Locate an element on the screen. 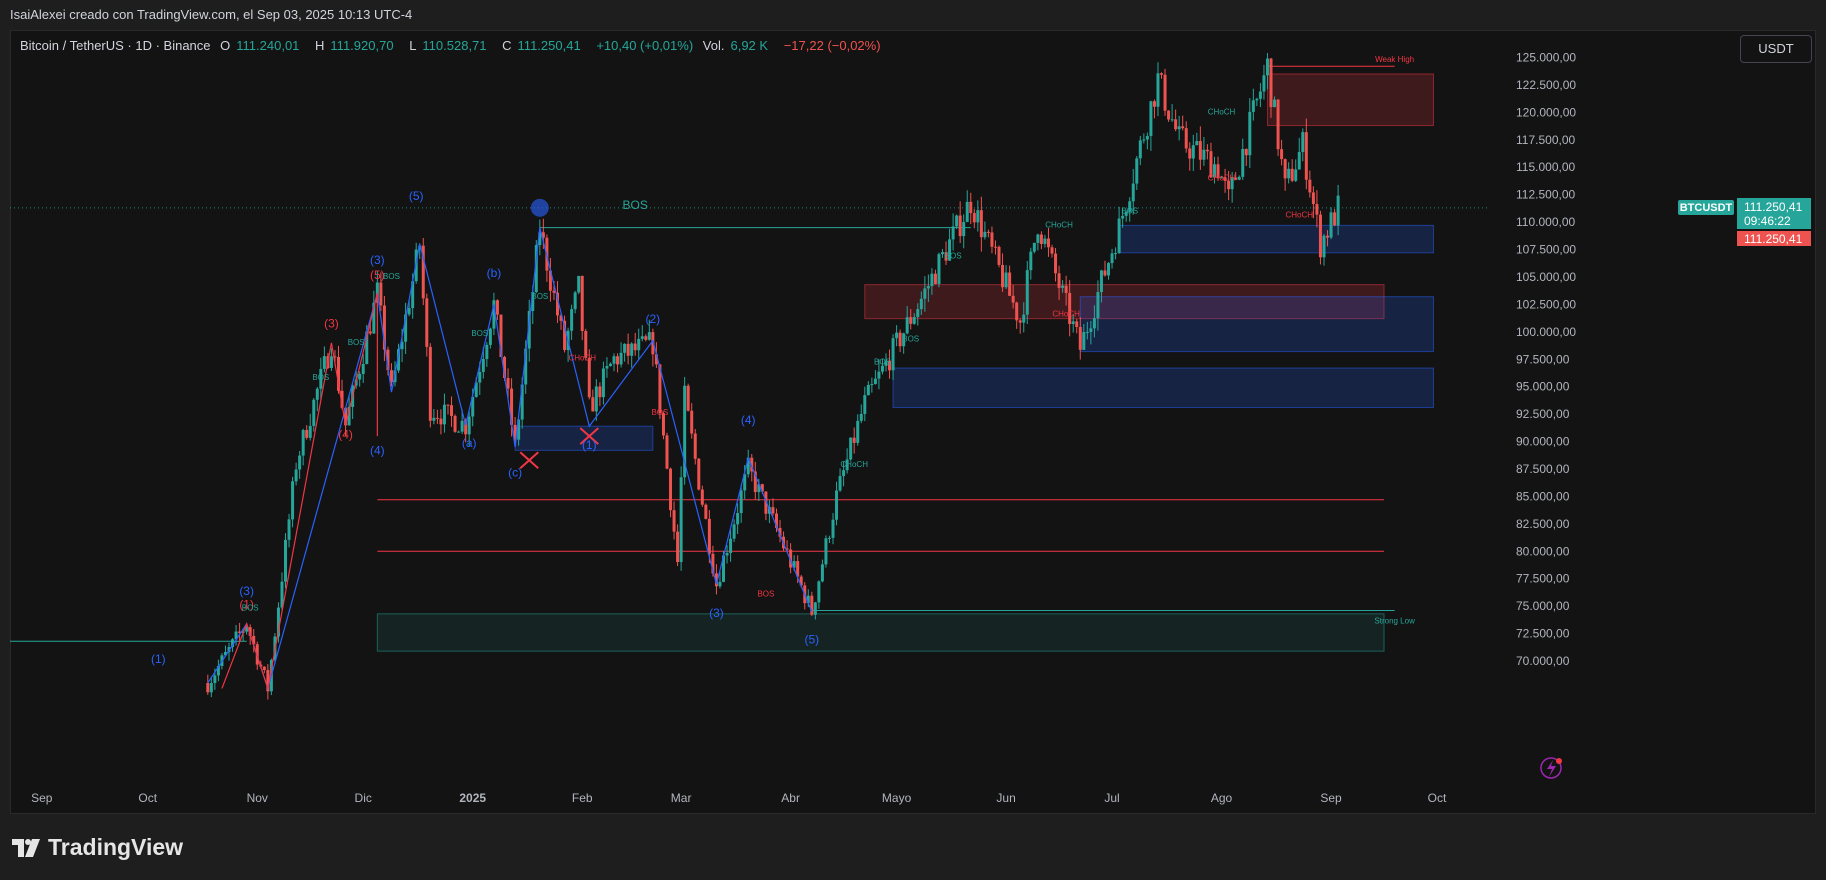 This screenshot has height=880, width=1826. volume-value: 6,92 K is located at coordinates (749, 45).